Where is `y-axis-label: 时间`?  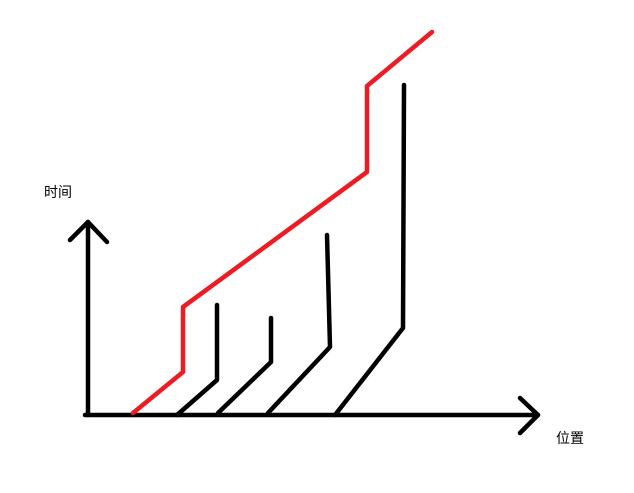 y-axis-label: 时间 is located at coordinates (58, 193).